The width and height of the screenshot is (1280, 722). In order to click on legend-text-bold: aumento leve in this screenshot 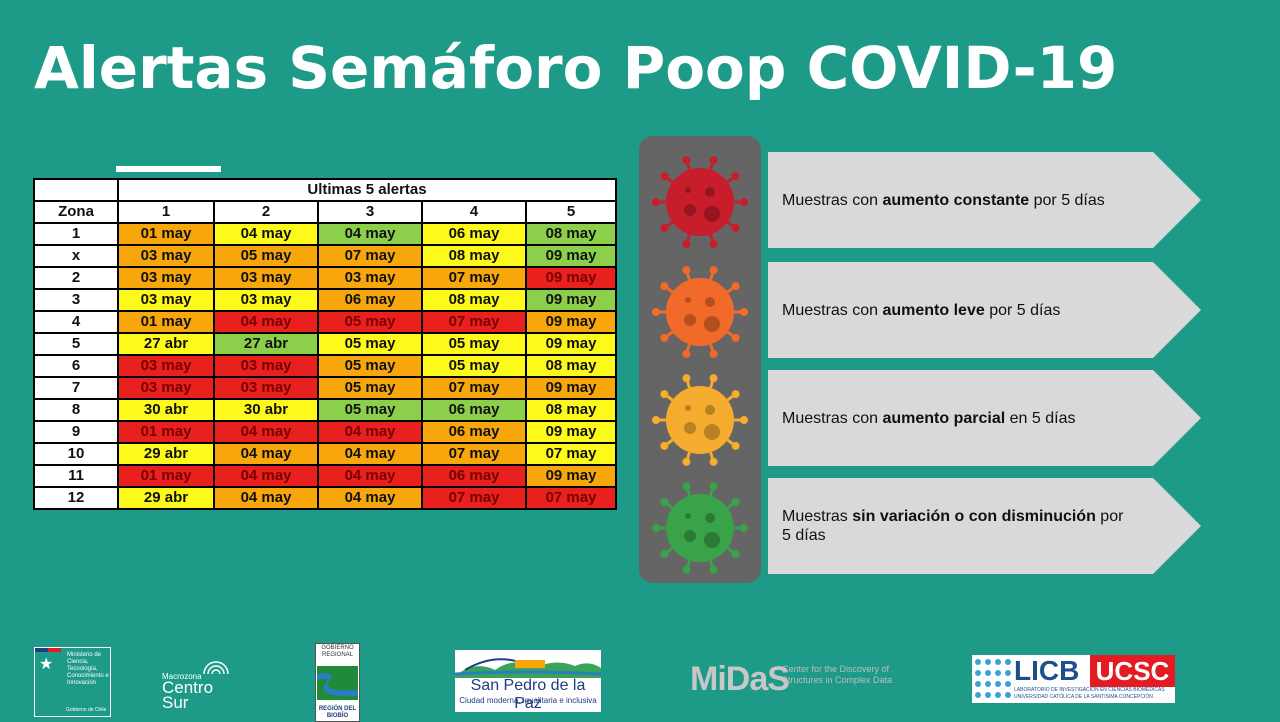, I will do `click(933, 310)`.